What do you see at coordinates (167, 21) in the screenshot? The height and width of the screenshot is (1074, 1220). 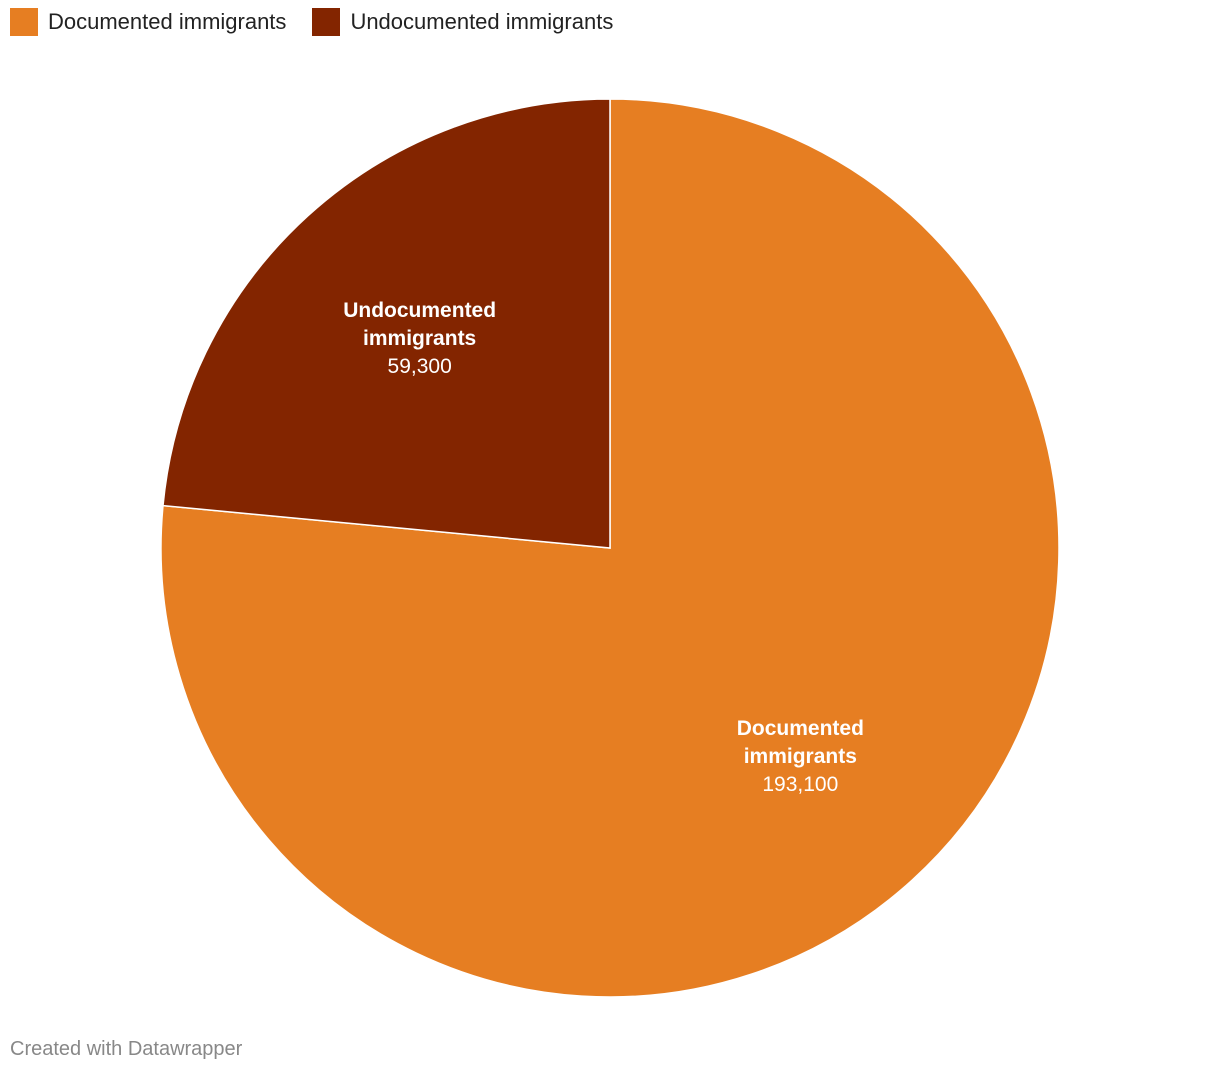 I see `legend-label: Documented immigrants` at bounding box center [167, 21].